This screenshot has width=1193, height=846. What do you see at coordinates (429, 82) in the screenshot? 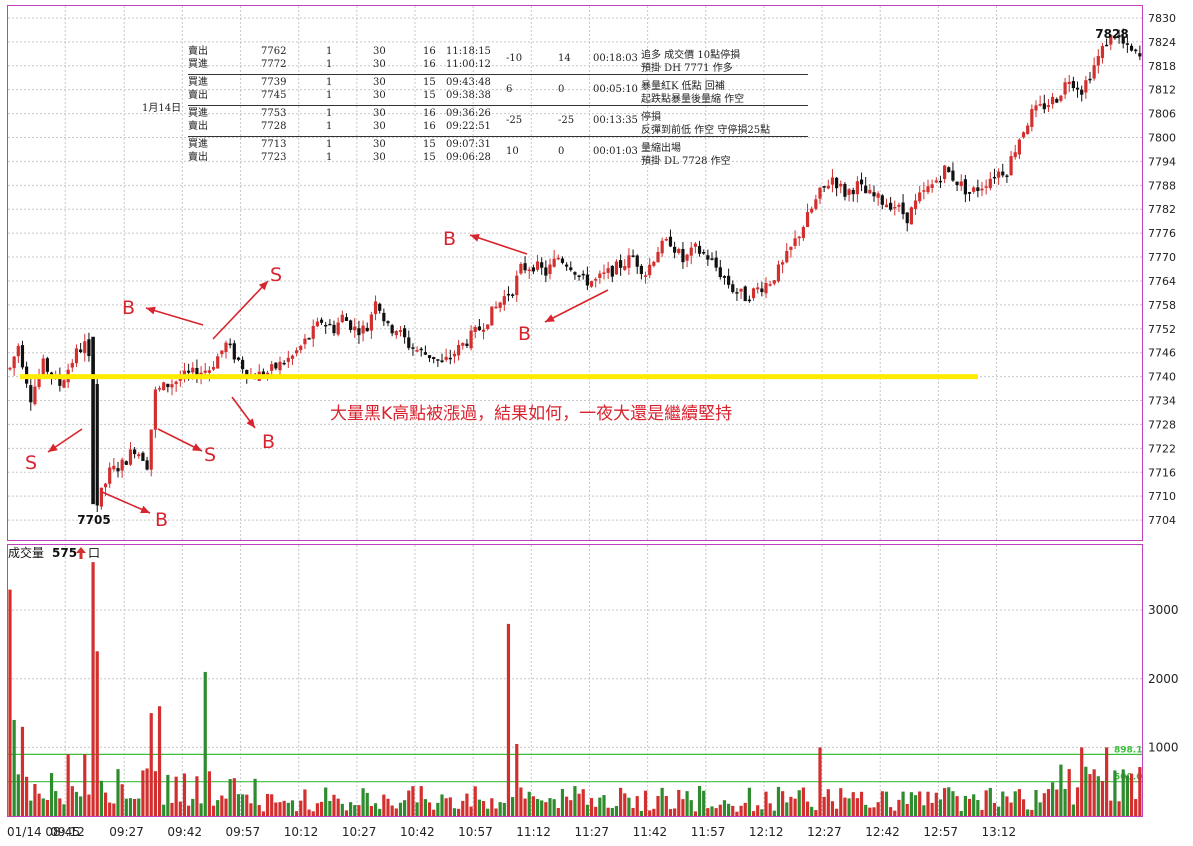
I see `trade-cell: 15` at bounding box center [429, 82].